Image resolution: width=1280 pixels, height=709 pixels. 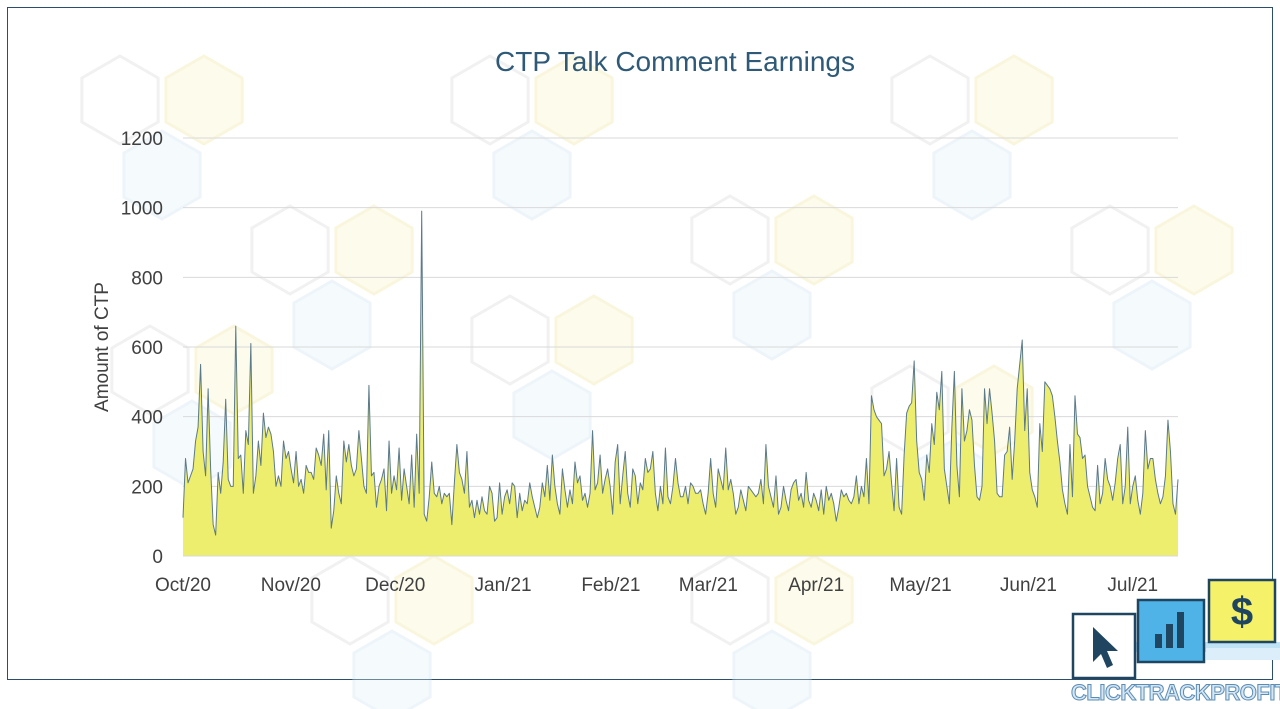 What do you see at coordinates (1028, 585) in the screenshot?
I see `x-tick-label: Jun/21` at bounding box center [1028, 585].